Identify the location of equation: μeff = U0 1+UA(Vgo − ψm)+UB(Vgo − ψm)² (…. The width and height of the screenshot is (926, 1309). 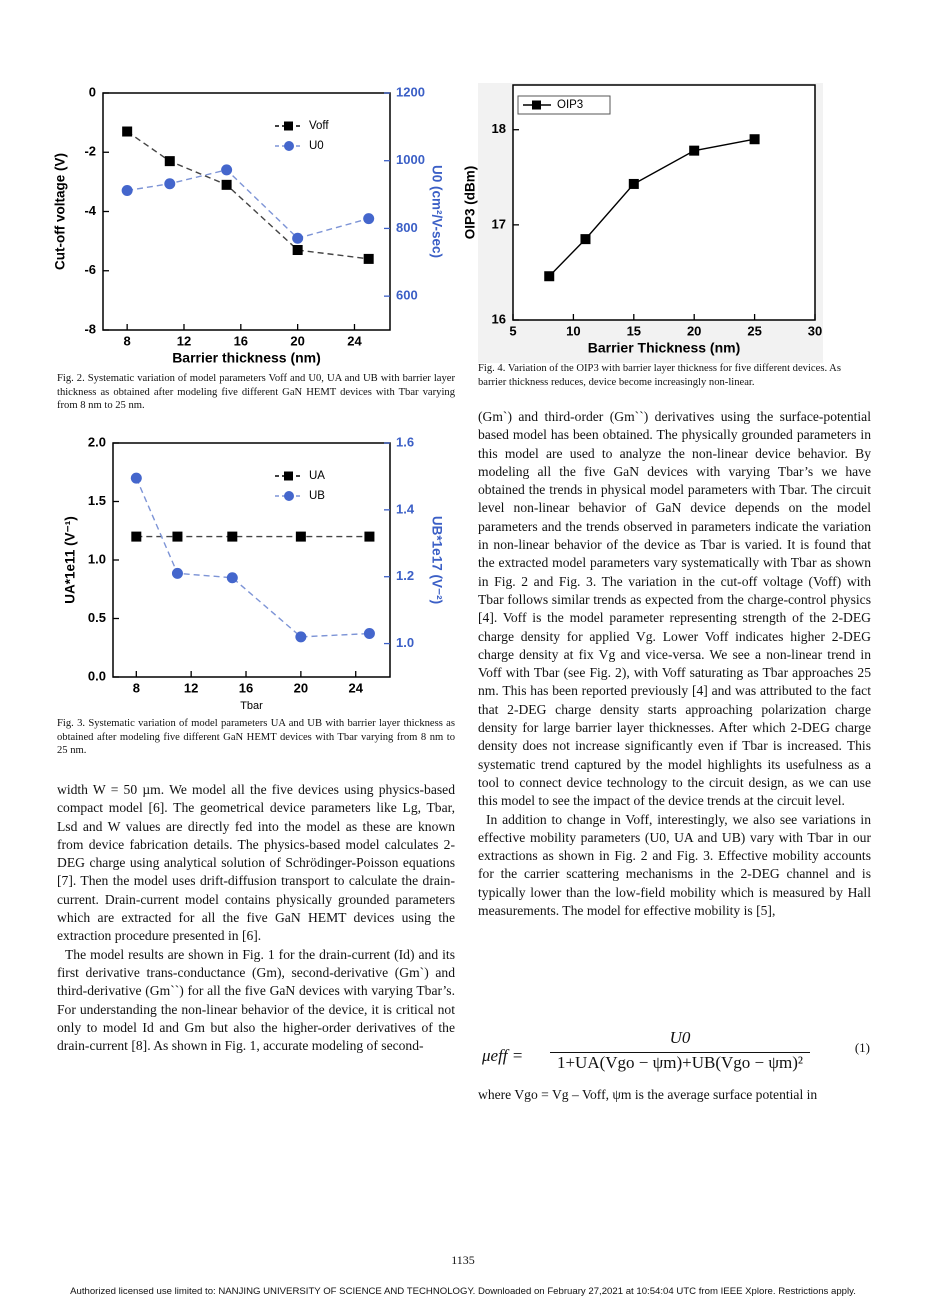
(675, 1054).